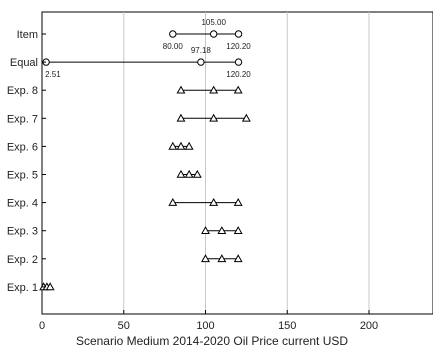  What do you see at coordinates (22, 147) in the screenshot?
I see `category-label: Exp. 6` at bounding box center [22, 147].